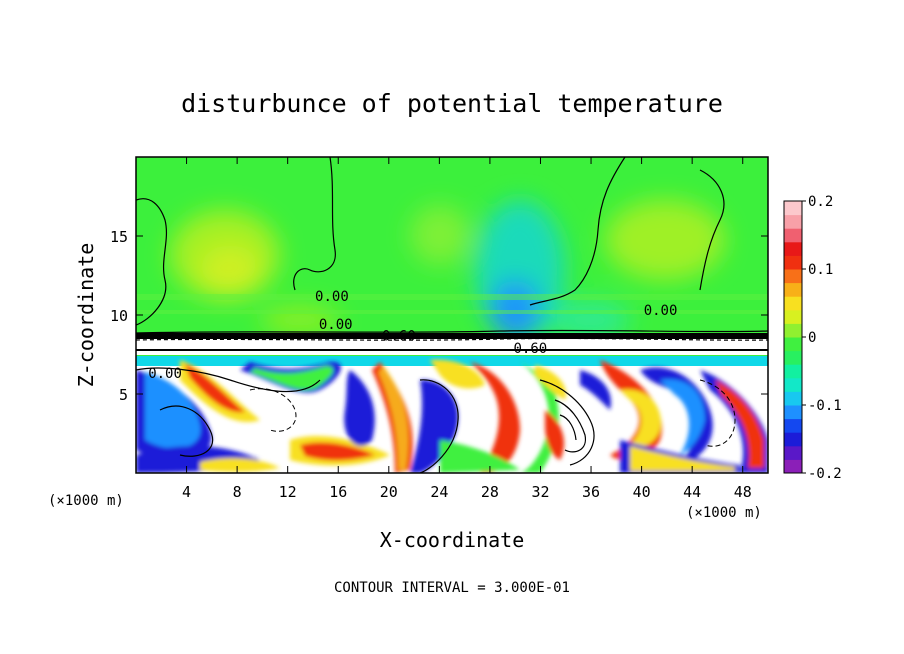  What do you see at coordinates (119, 316) in the screenshot?
I see `y-tick-label: 10` at bounding box center [119, 316].